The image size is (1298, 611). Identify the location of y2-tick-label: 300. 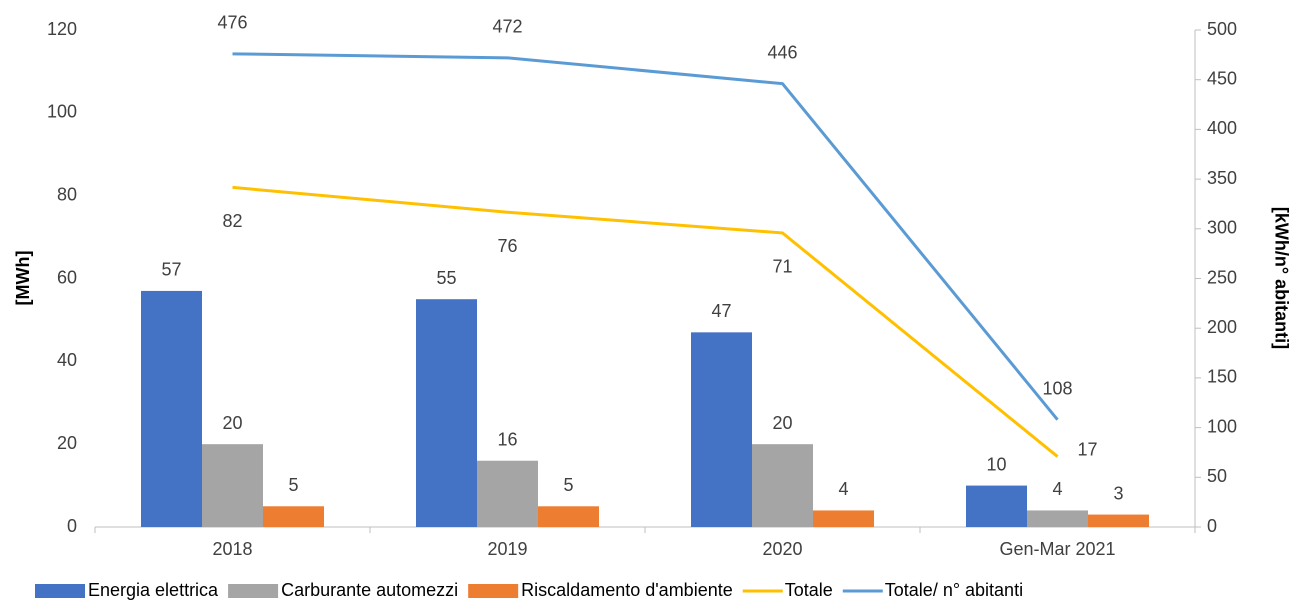
(1222, 228).